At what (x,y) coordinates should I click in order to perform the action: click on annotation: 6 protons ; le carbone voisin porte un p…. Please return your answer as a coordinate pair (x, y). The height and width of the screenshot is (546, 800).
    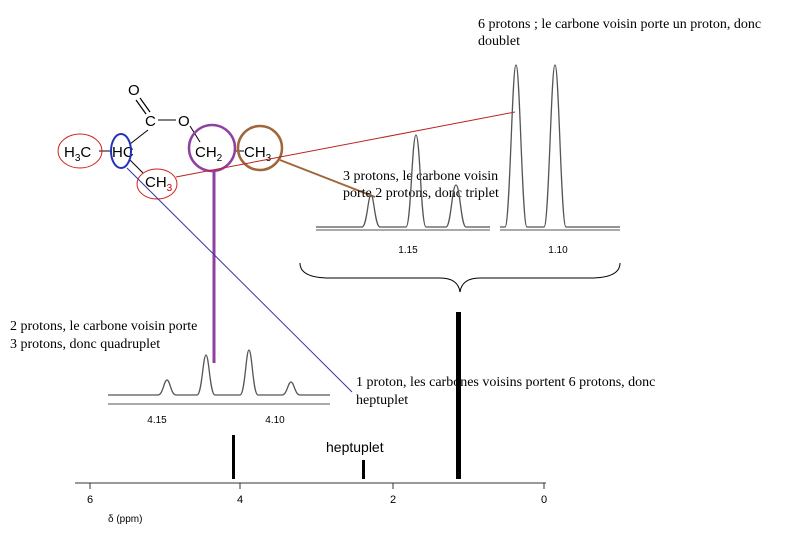
    Looking at the image, I should click on (619, 33).